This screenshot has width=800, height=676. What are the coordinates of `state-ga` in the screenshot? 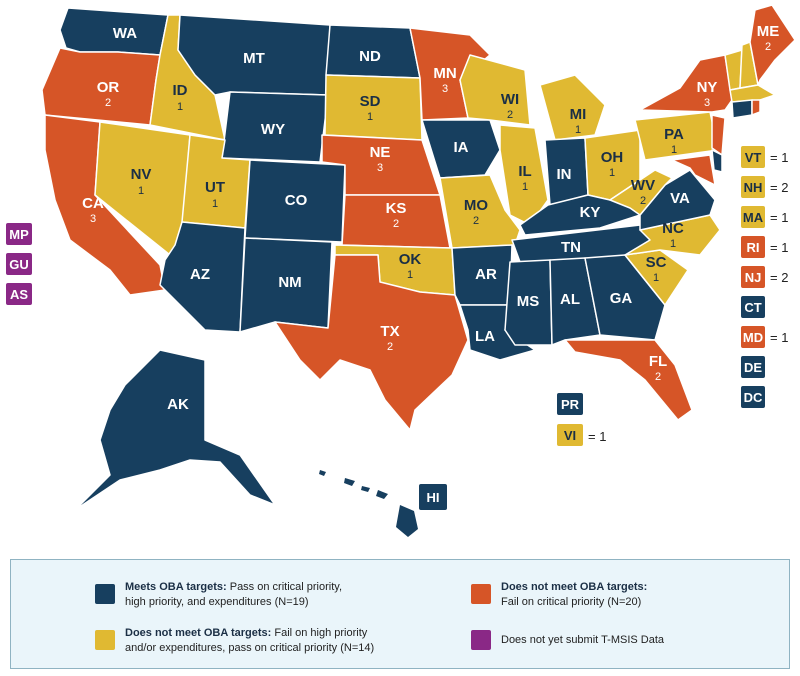 It's located at (625, 297).